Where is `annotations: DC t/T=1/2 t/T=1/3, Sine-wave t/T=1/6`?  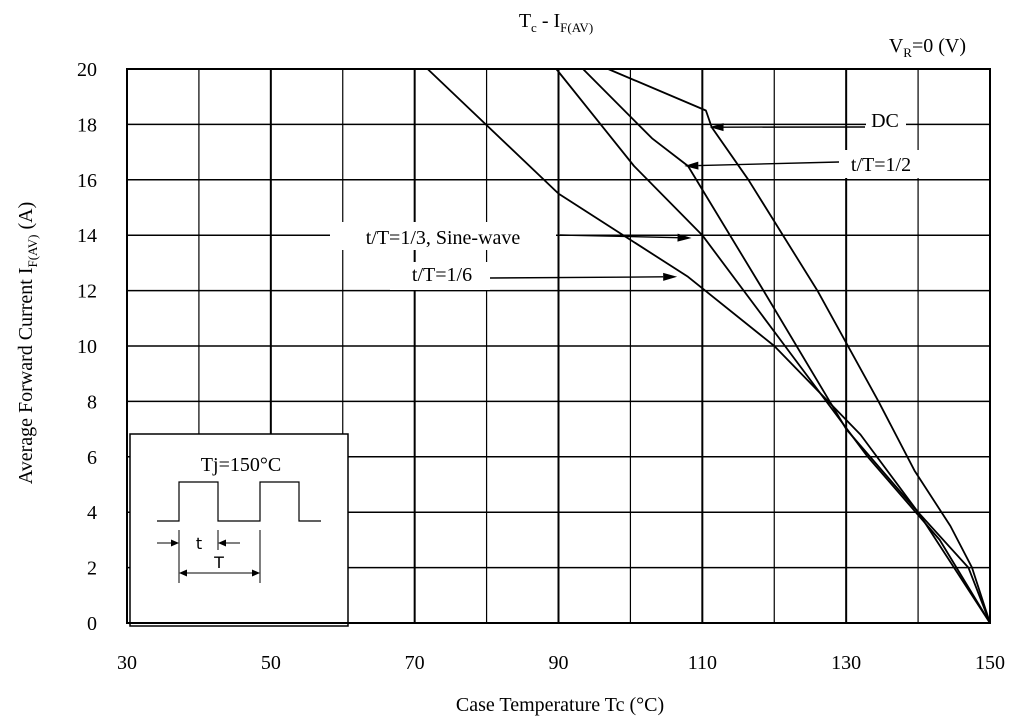
annotations: DC t/T=1/2 t/T=1/3, Sine-wave t/T=1/6 is located at coordinates (629, 200).